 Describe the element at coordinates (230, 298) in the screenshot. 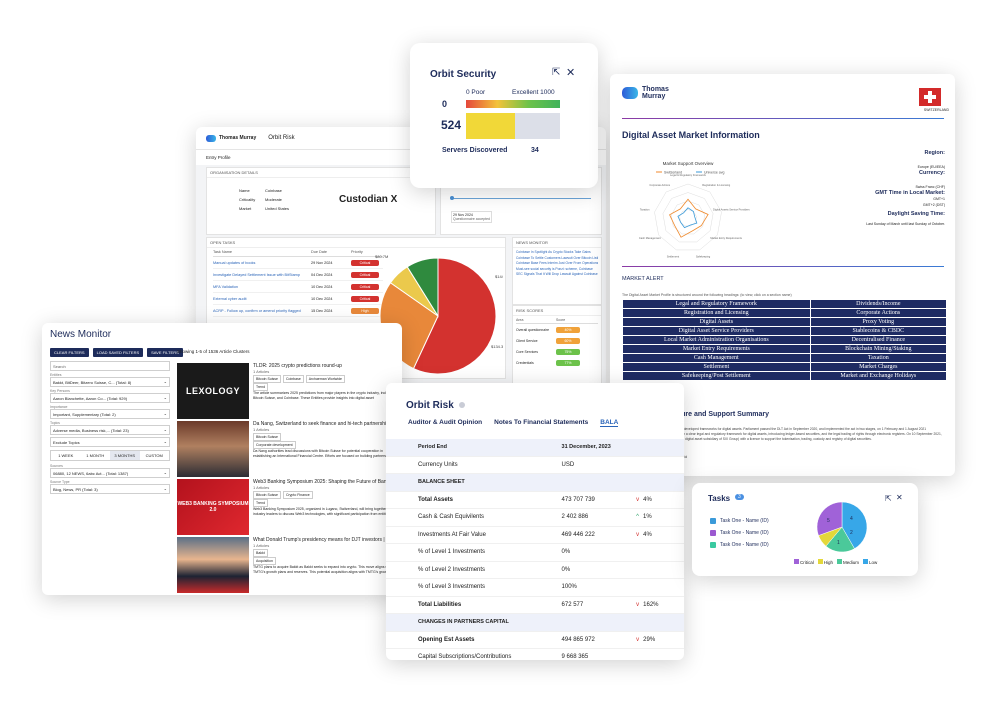

I see `task-name-link: External cyber audit` at that location.